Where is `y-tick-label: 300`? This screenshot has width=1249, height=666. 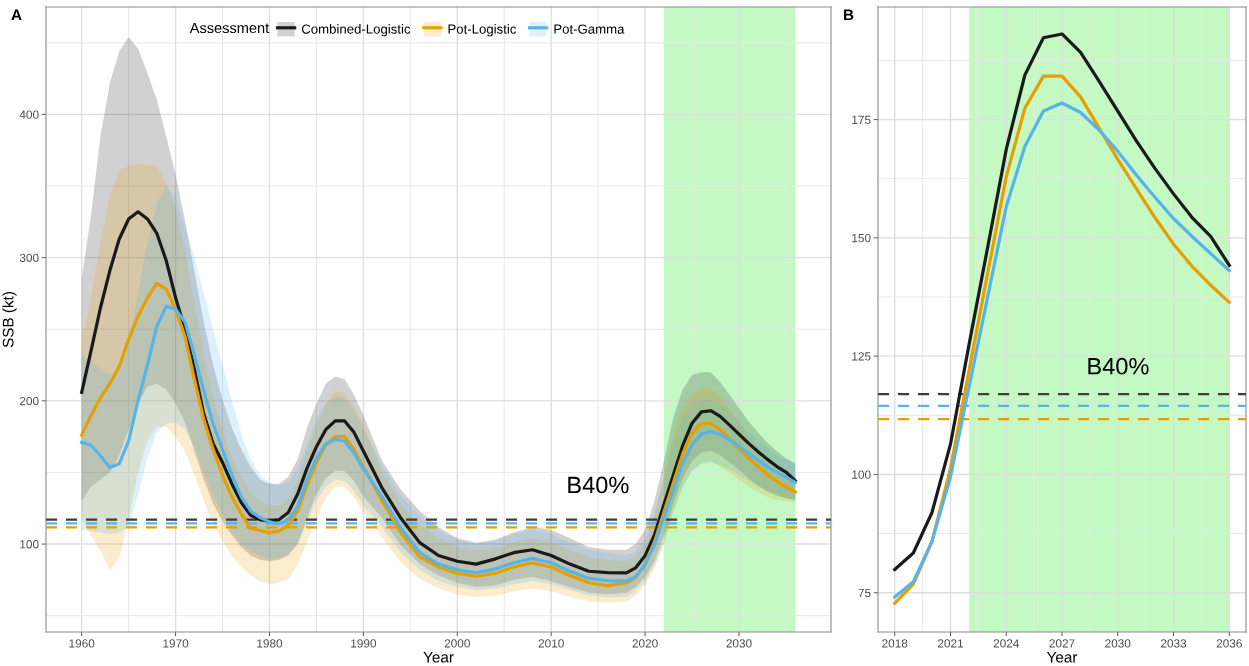 y-tick-label: 300 is located at coordinates (29, 258).